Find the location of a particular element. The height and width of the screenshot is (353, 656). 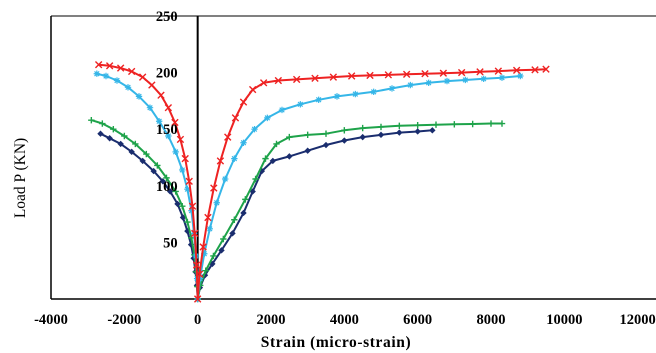

x-tick-label: 12000 is located at coordinates (638, 320).